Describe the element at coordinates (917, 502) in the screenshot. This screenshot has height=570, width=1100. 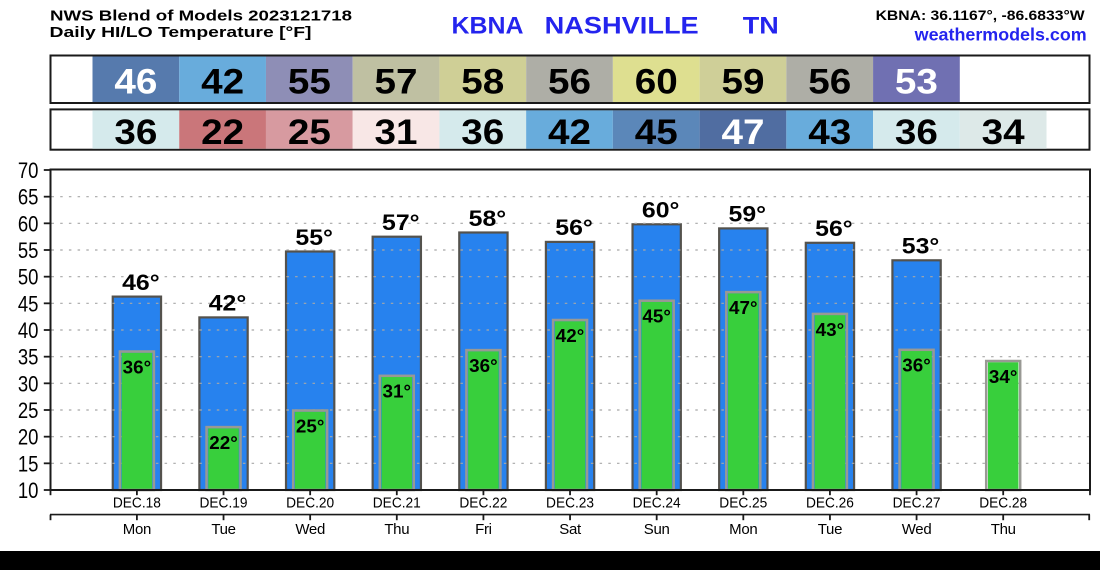
I see `svg-text: DEC.27` at that location.